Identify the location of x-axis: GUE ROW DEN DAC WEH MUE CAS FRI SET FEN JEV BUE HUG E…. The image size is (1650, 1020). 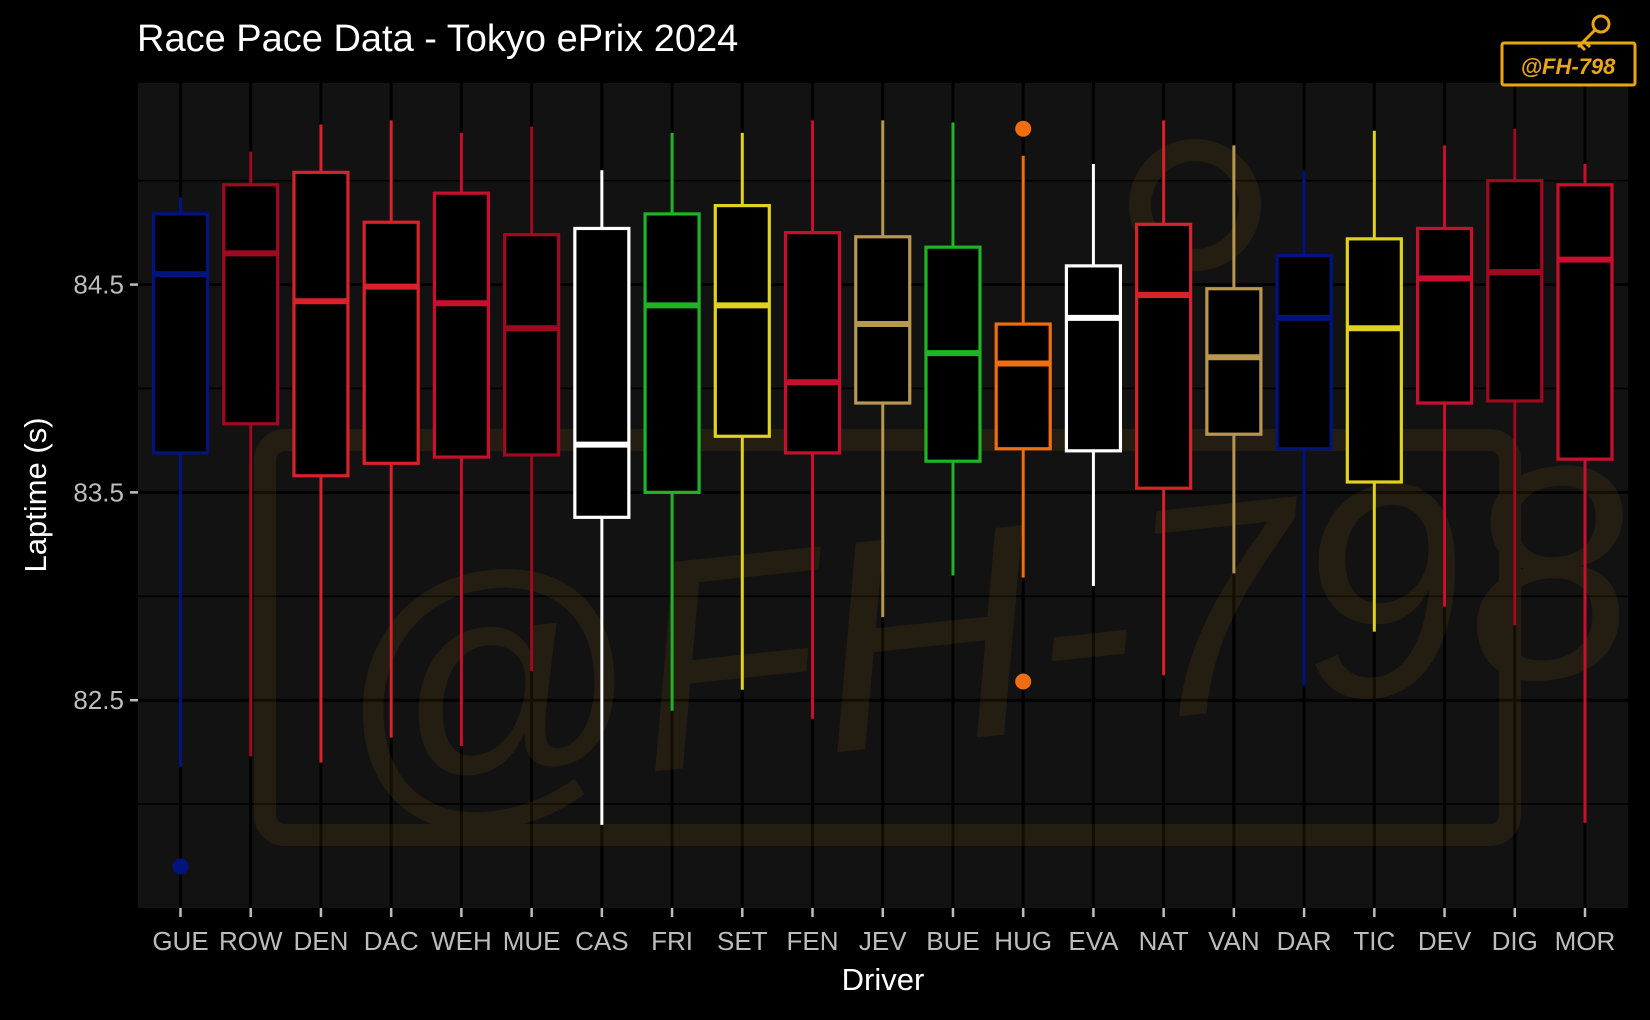
(883, 932).